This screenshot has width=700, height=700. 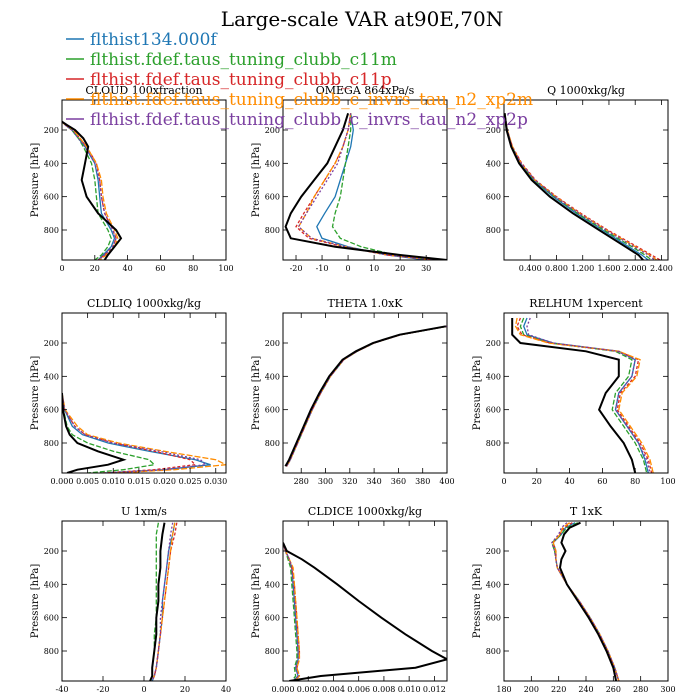 What do you see at coordinates (154, 40) in the screenshot?
I see `legend-label: flthist134.000f` at bounding box center [154, 40].